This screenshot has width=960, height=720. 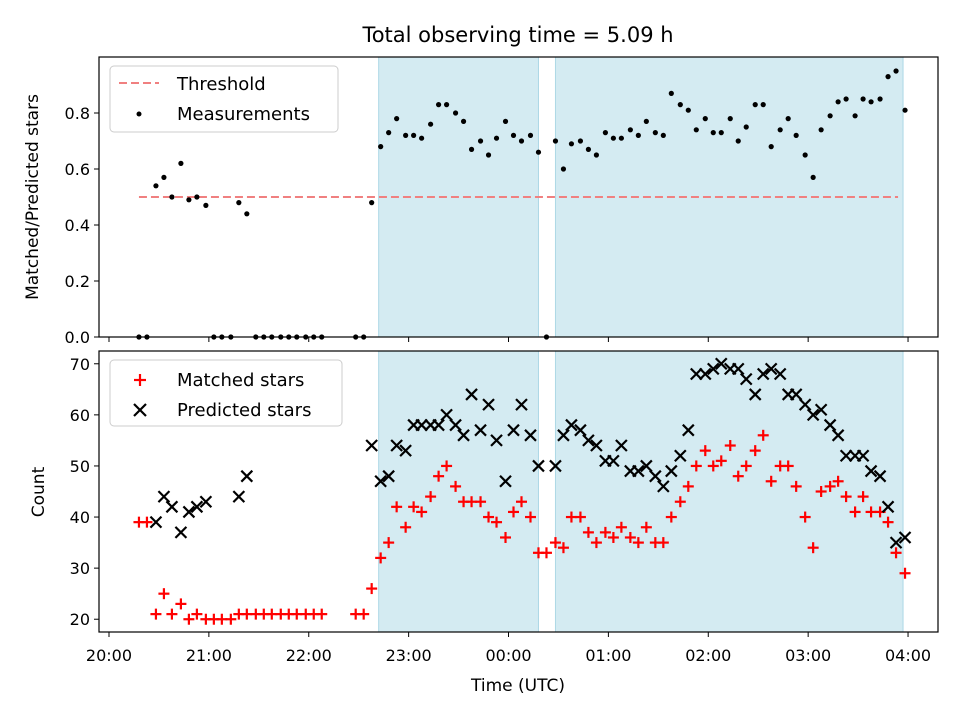 I want to click on legend-matched-swatch, so click(x=140, y=380).